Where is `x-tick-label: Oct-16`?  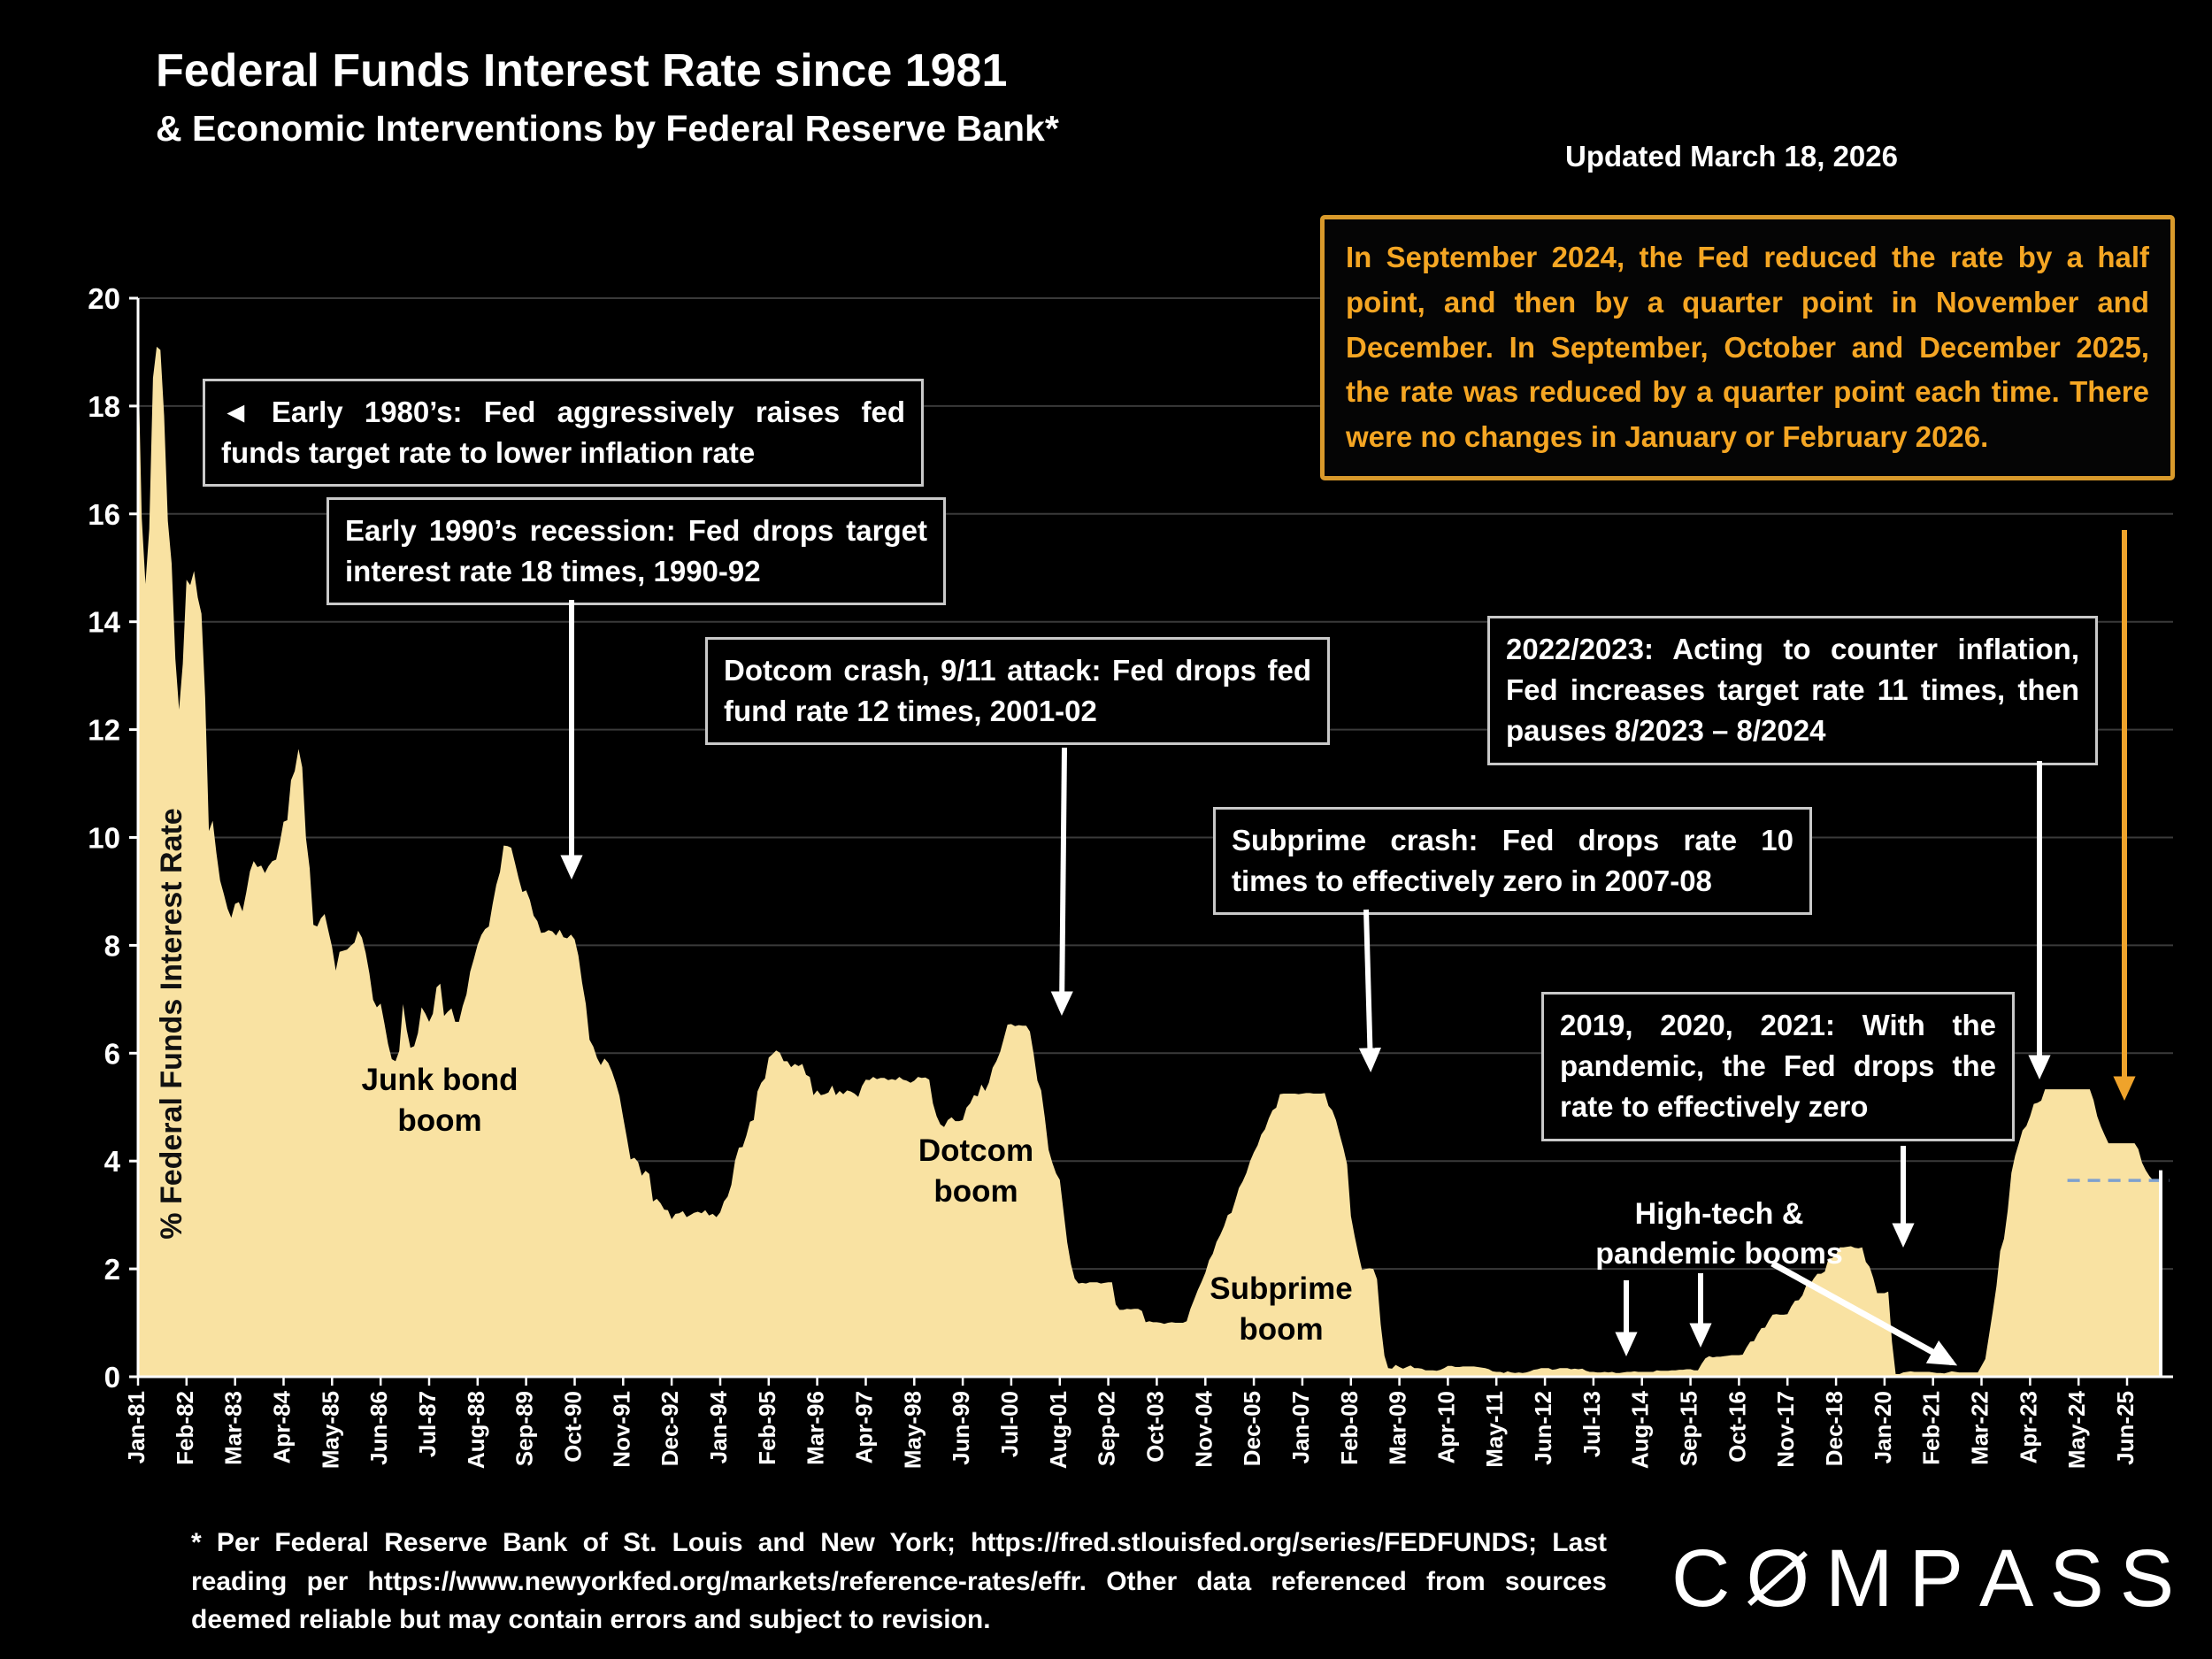
x-tick-label: Oct-16 is located at coordinates (1737, 1427).